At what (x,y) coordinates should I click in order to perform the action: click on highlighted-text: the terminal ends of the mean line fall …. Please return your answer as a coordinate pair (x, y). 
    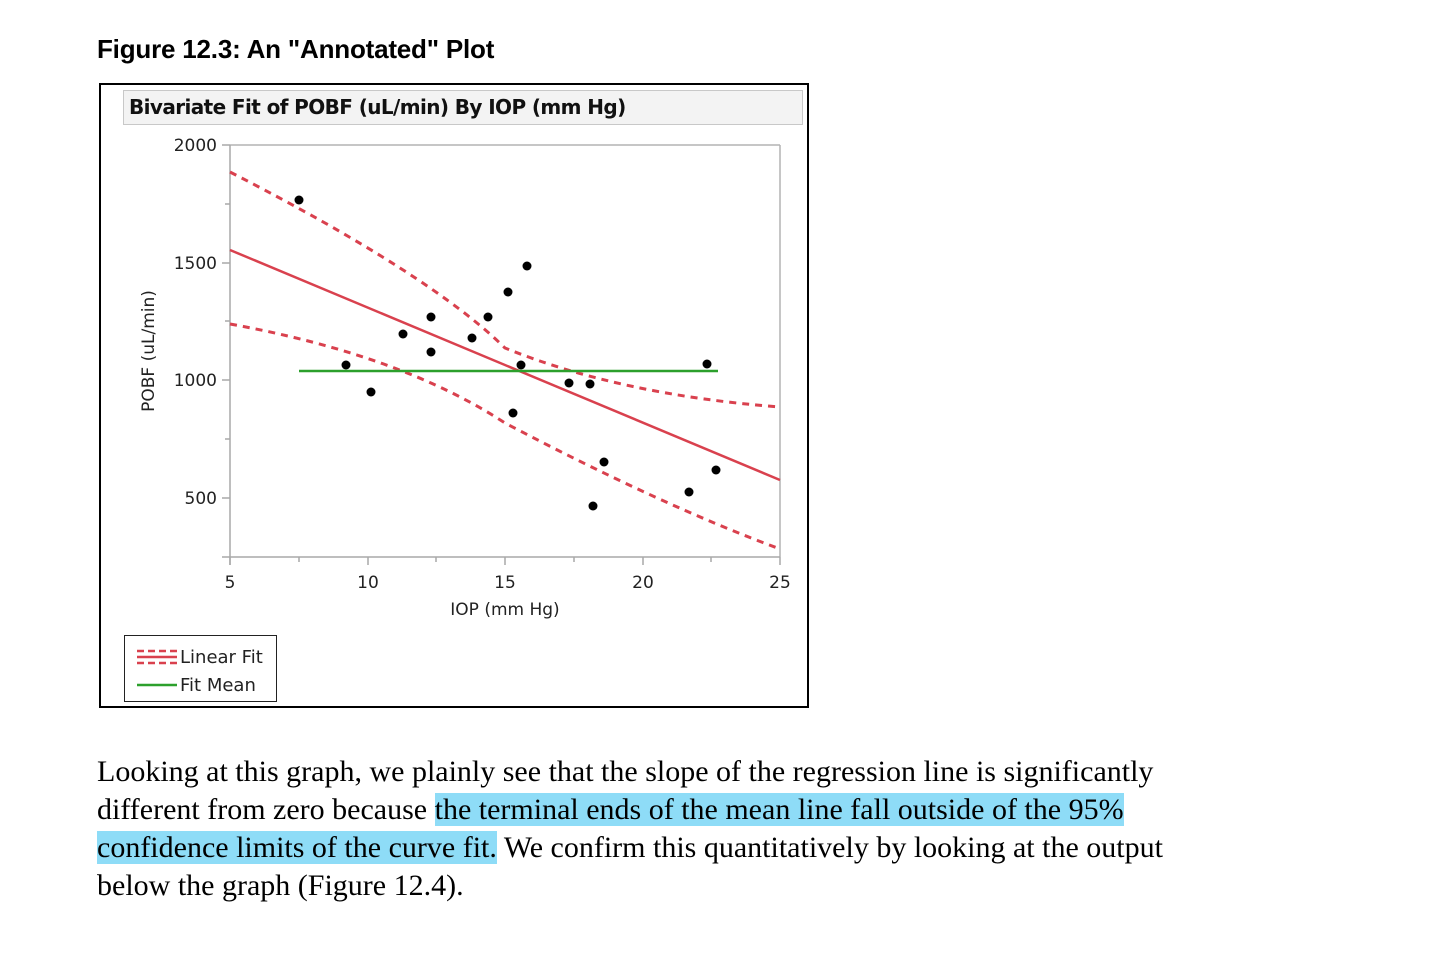
    Looking at the image, I should click on (779, 809).